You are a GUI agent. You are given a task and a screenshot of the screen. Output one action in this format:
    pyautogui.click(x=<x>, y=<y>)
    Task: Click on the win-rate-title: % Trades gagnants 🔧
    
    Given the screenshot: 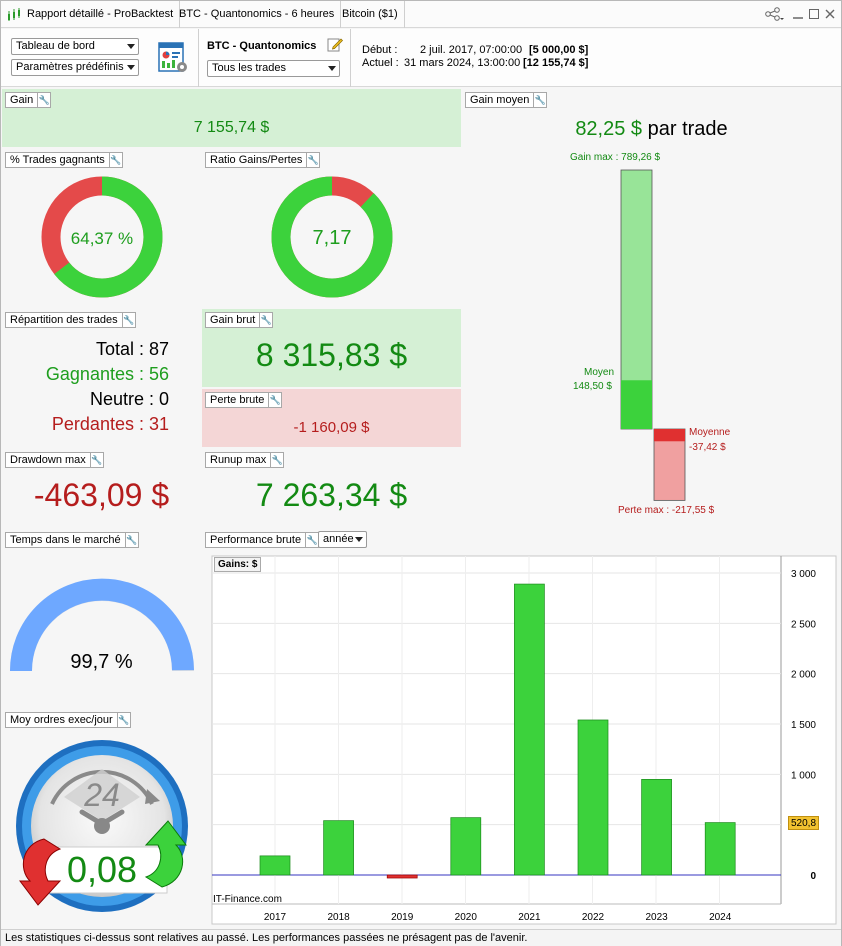 What is the action you would take?
    pyautogui.click(x=64, y=160)
    